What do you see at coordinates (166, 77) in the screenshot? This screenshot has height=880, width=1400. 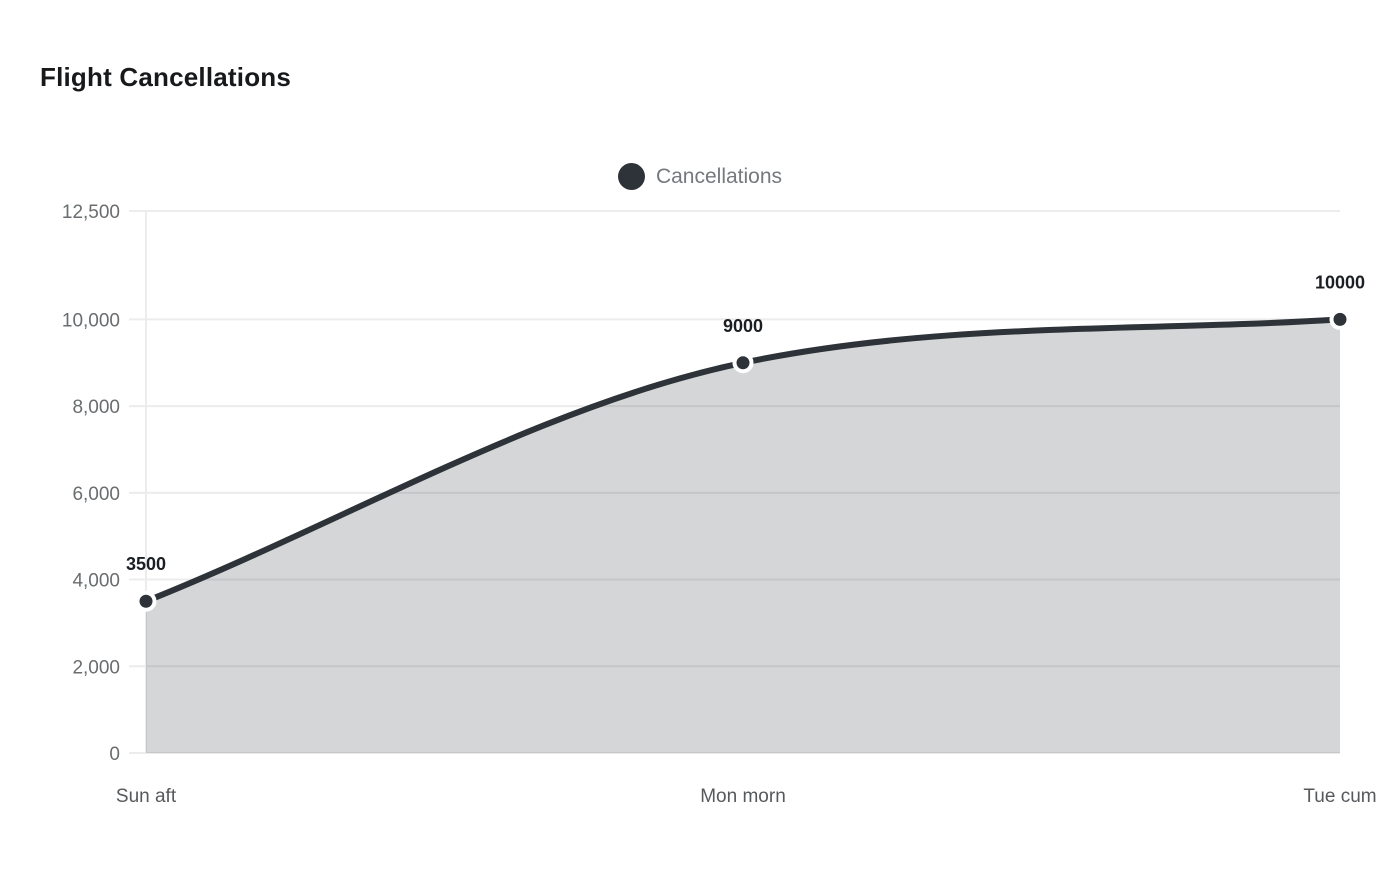 I see `chart-title: Flight Cancellations` at bounding box center [166, 77].